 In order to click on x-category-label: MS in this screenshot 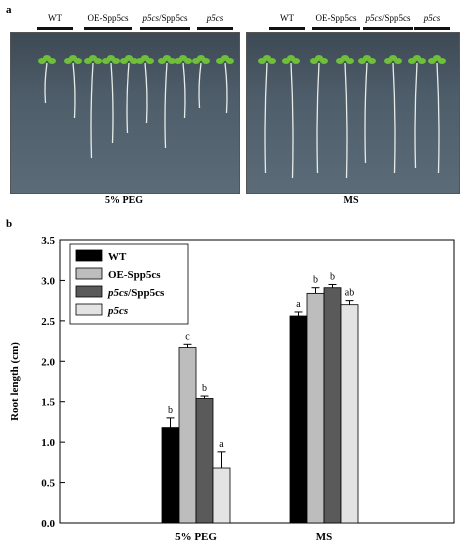, I will do `click(324, 537)`.